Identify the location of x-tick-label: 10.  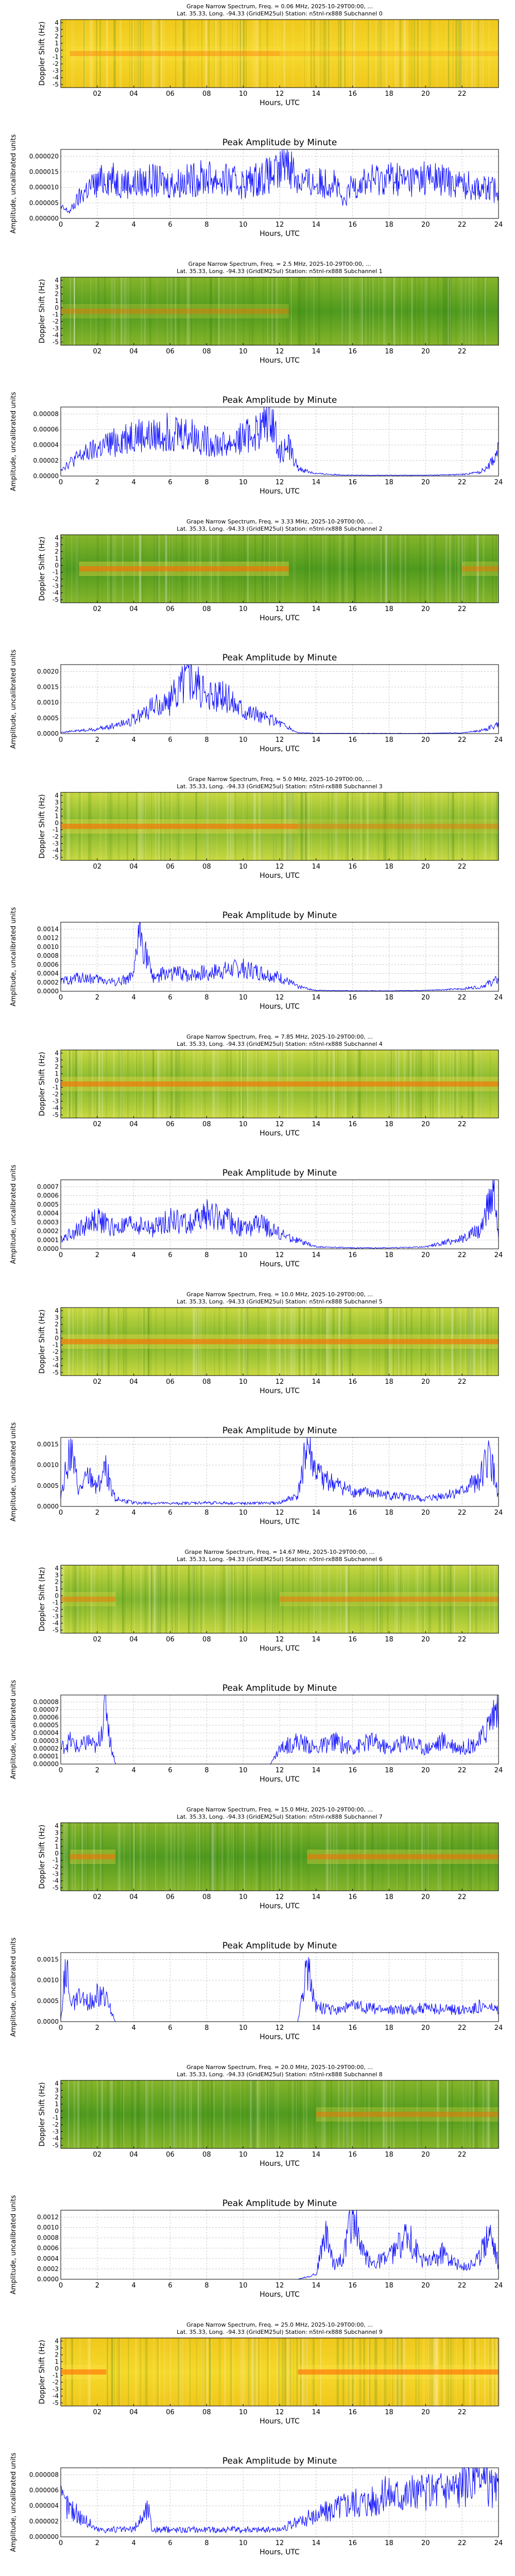
(243, 2286).